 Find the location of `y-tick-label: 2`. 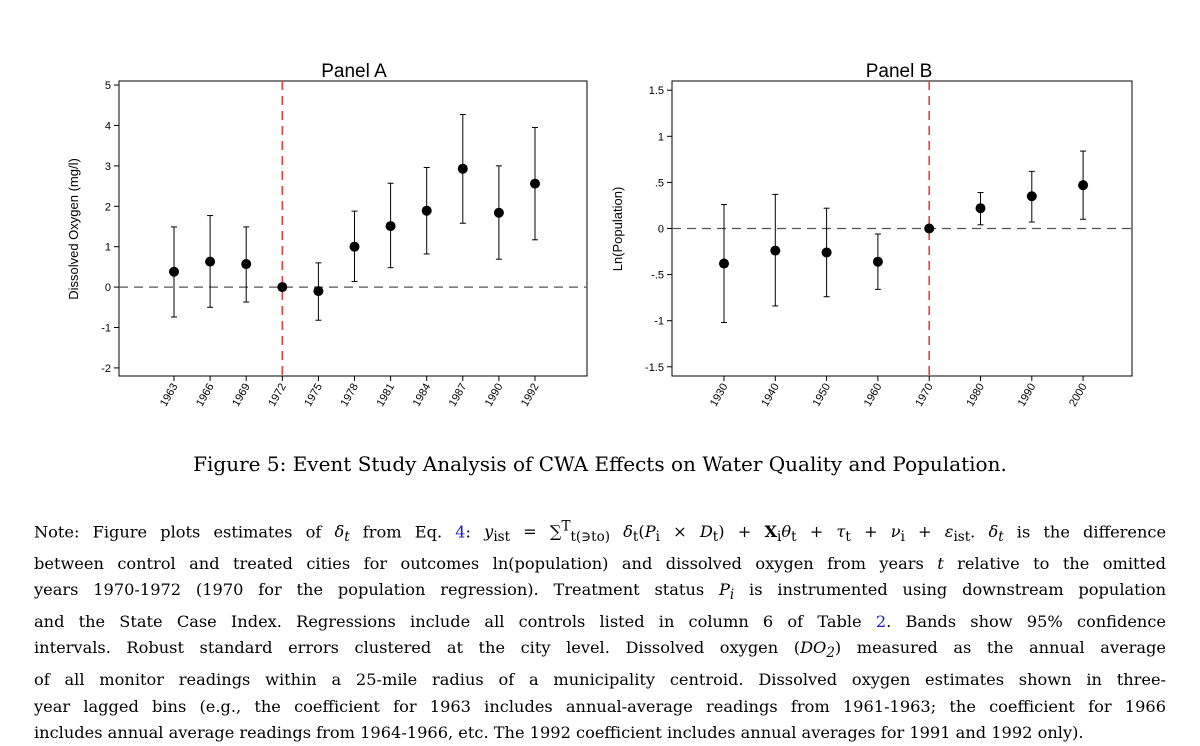

y-tick-label: 2 is located at coordinates (108, 207).